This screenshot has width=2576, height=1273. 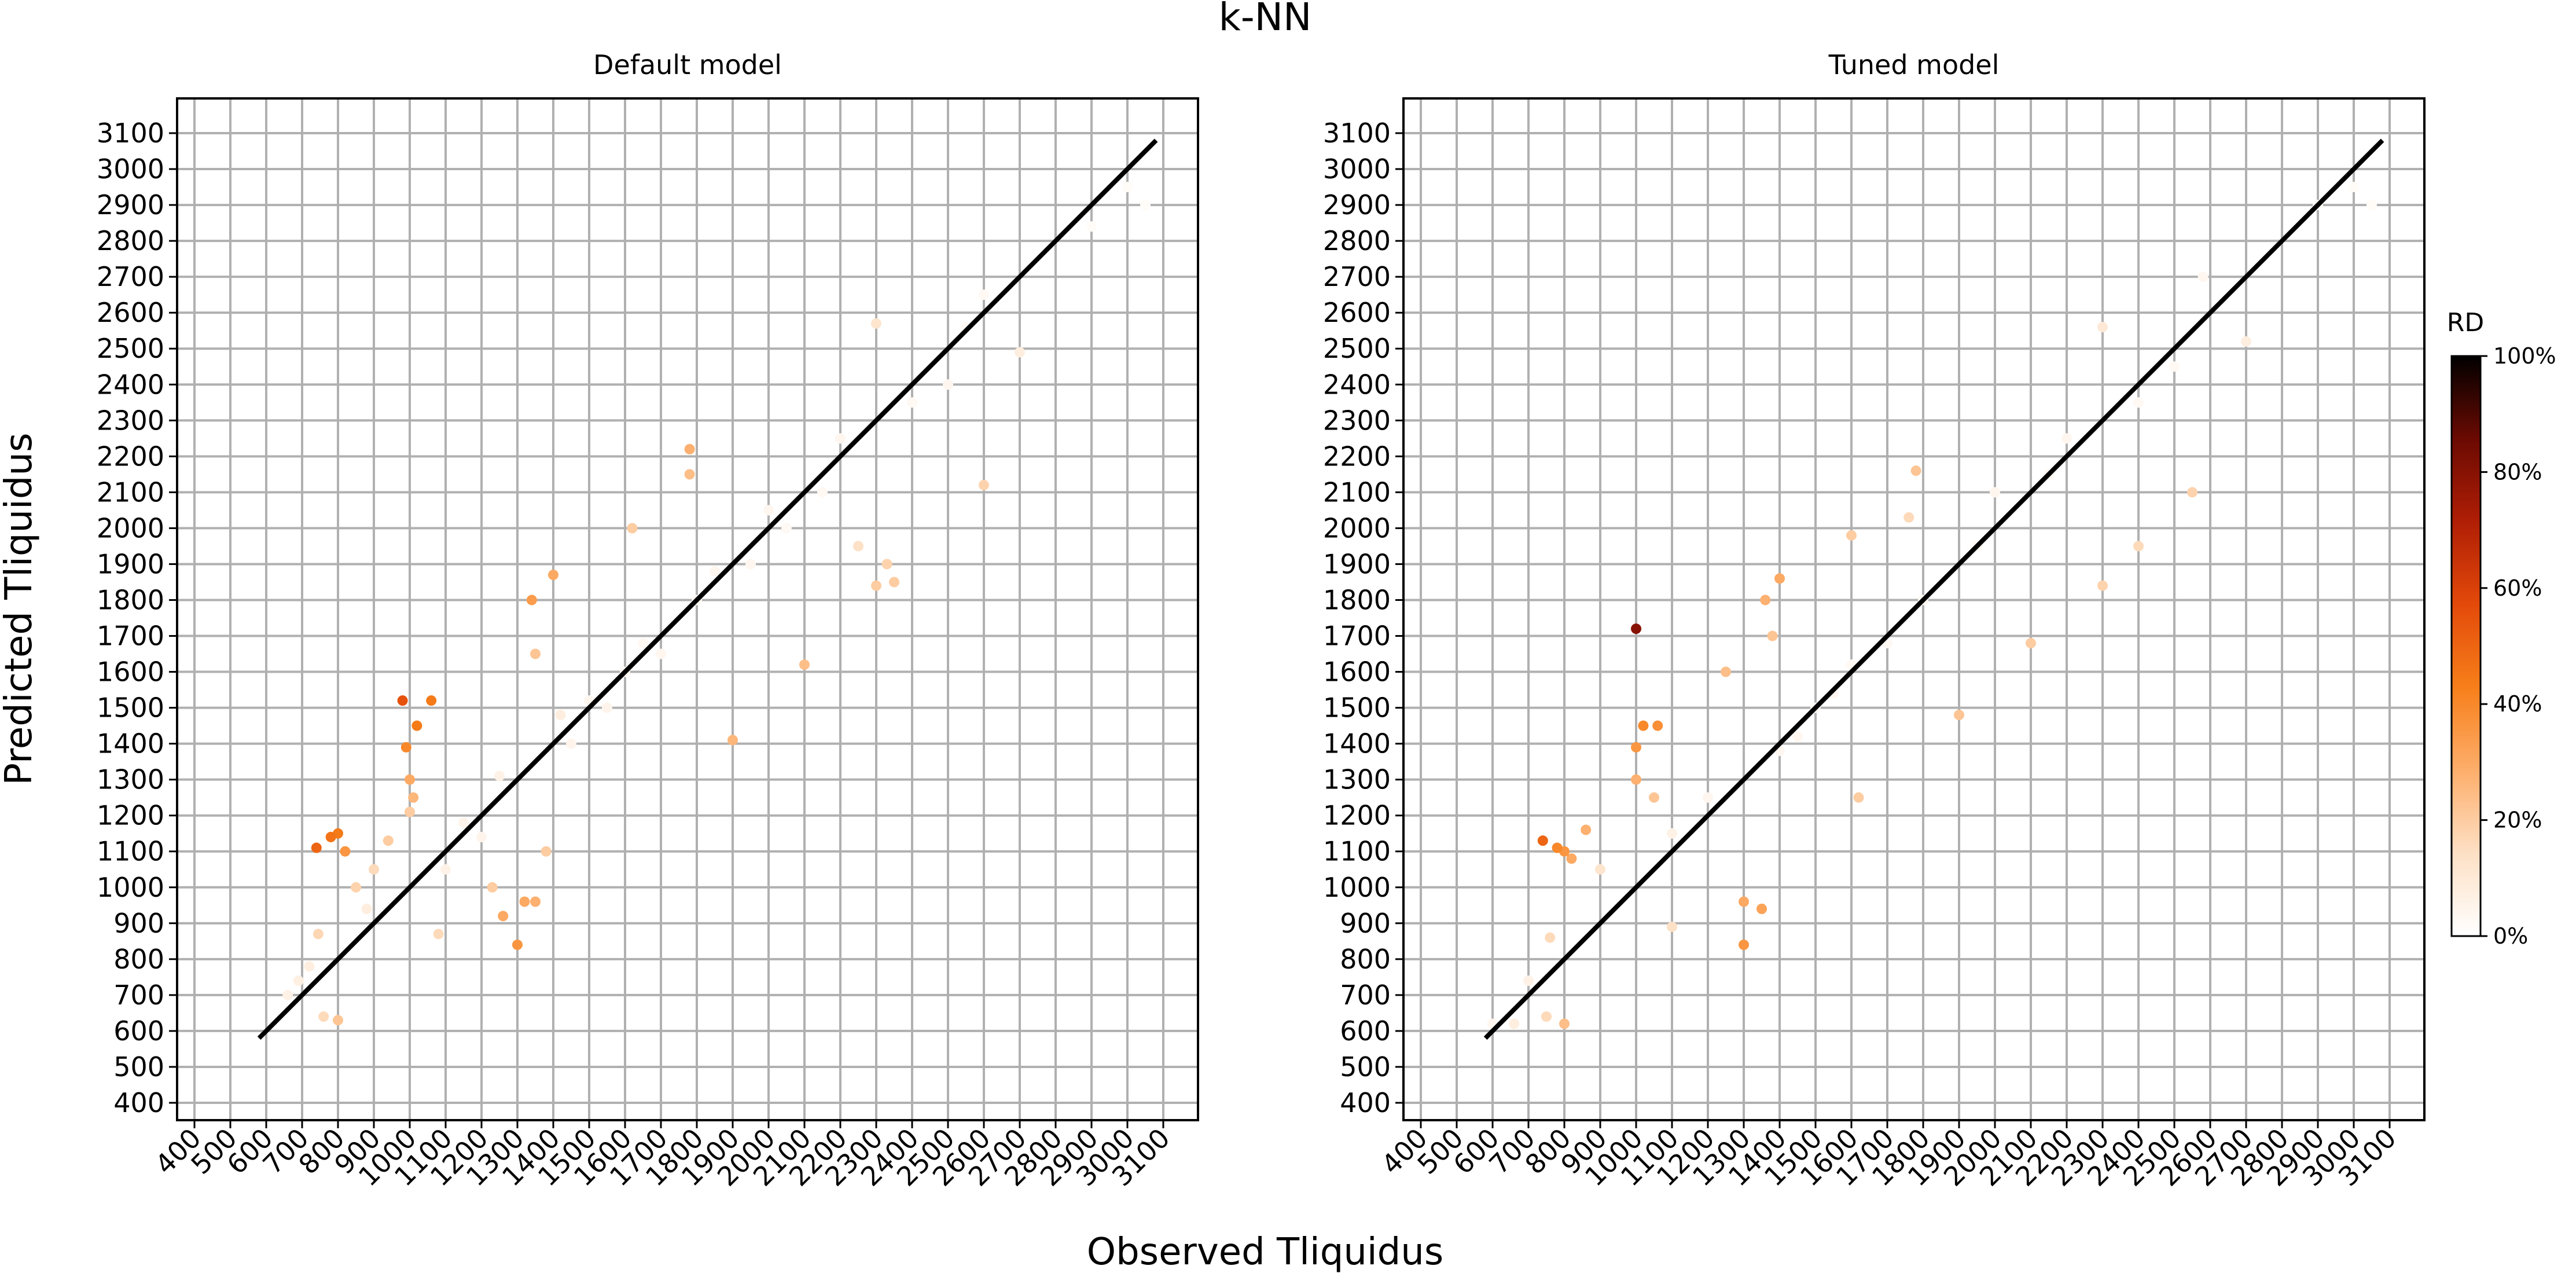 What do you see at coordinates (687, 64) in the screenshot?
I see `panel-title-default: Default model` at bounding box center [687, 64].